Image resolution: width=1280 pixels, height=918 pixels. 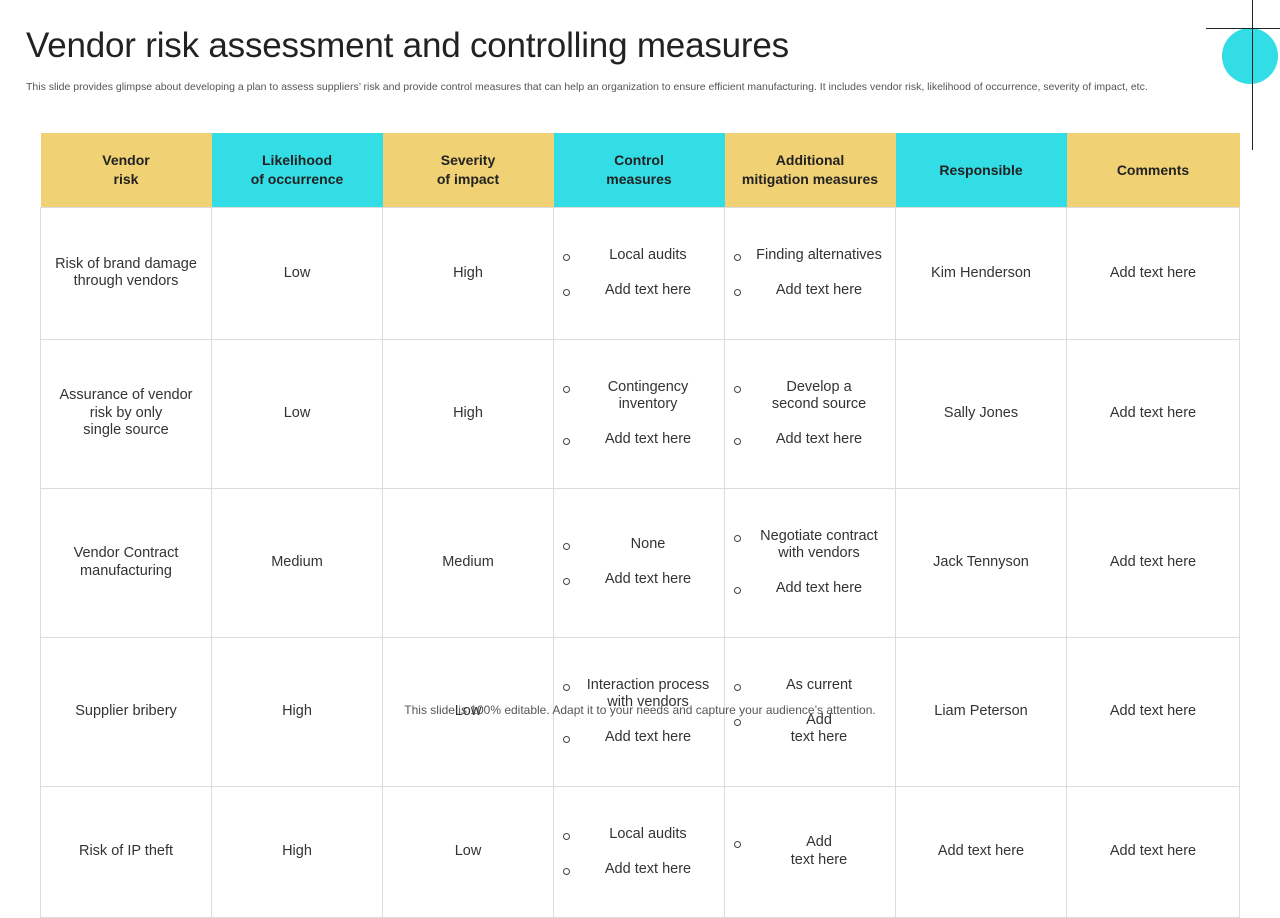 What do you see at coordinates (468, 562) in the screenshot?
I see `cell-severity: Medium` at bounding box center [468, 562].